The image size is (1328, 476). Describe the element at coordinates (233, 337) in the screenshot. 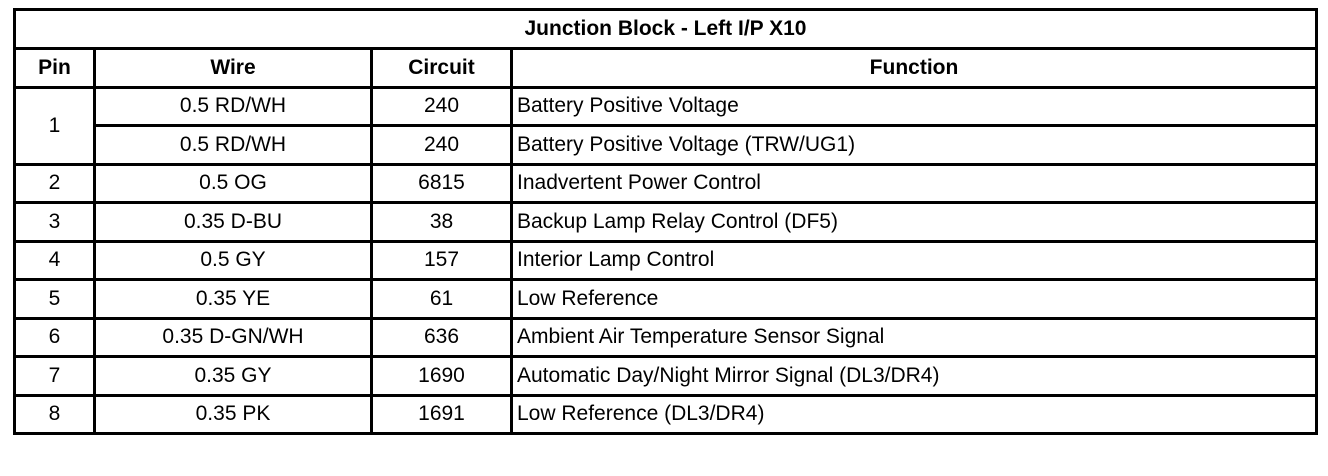

I see `cell-wire: 0.35 D-GN/WH` at that location.